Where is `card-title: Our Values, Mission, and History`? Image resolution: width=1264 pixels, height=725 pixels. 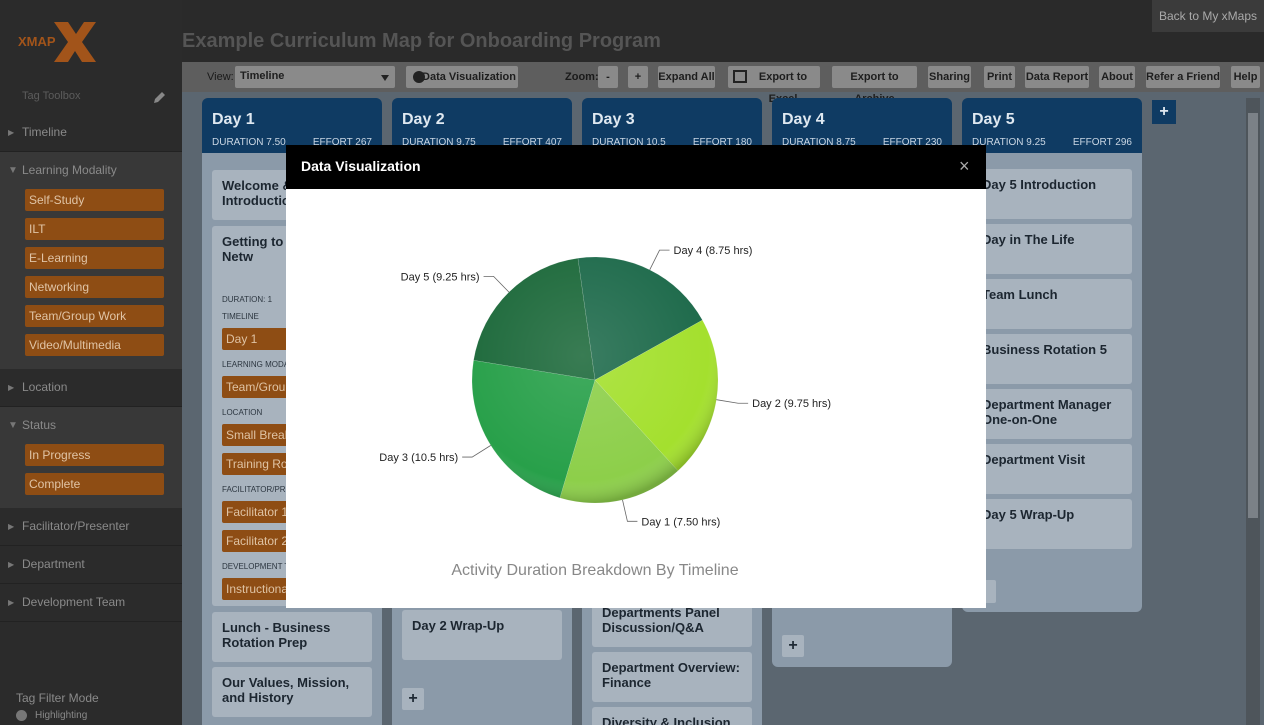 card-title: Our Values, Mission, and History is located at coordinates (286, 690).